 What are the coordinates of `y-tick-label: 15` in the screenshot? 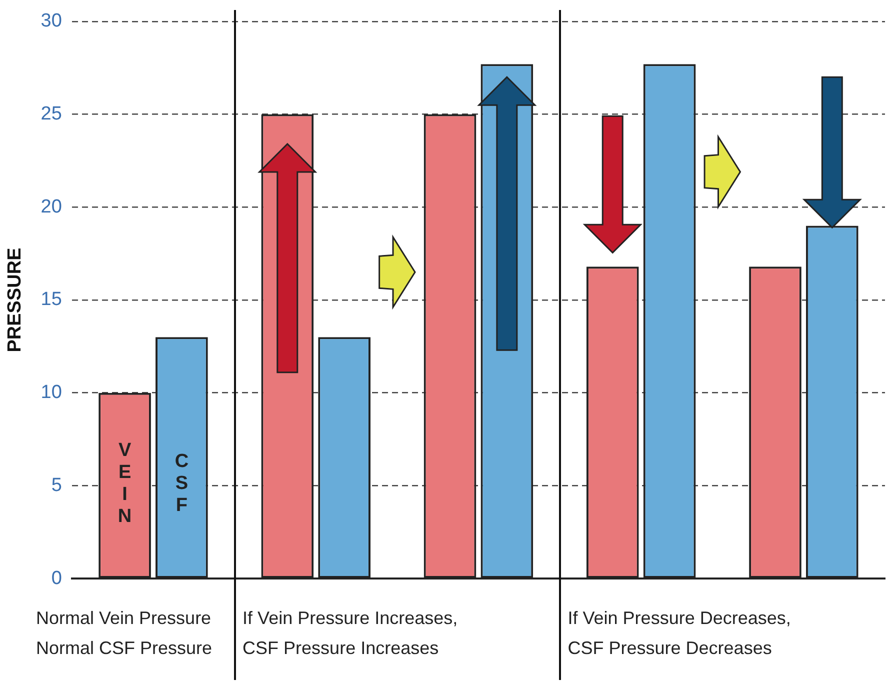 It's located at (51, 299).